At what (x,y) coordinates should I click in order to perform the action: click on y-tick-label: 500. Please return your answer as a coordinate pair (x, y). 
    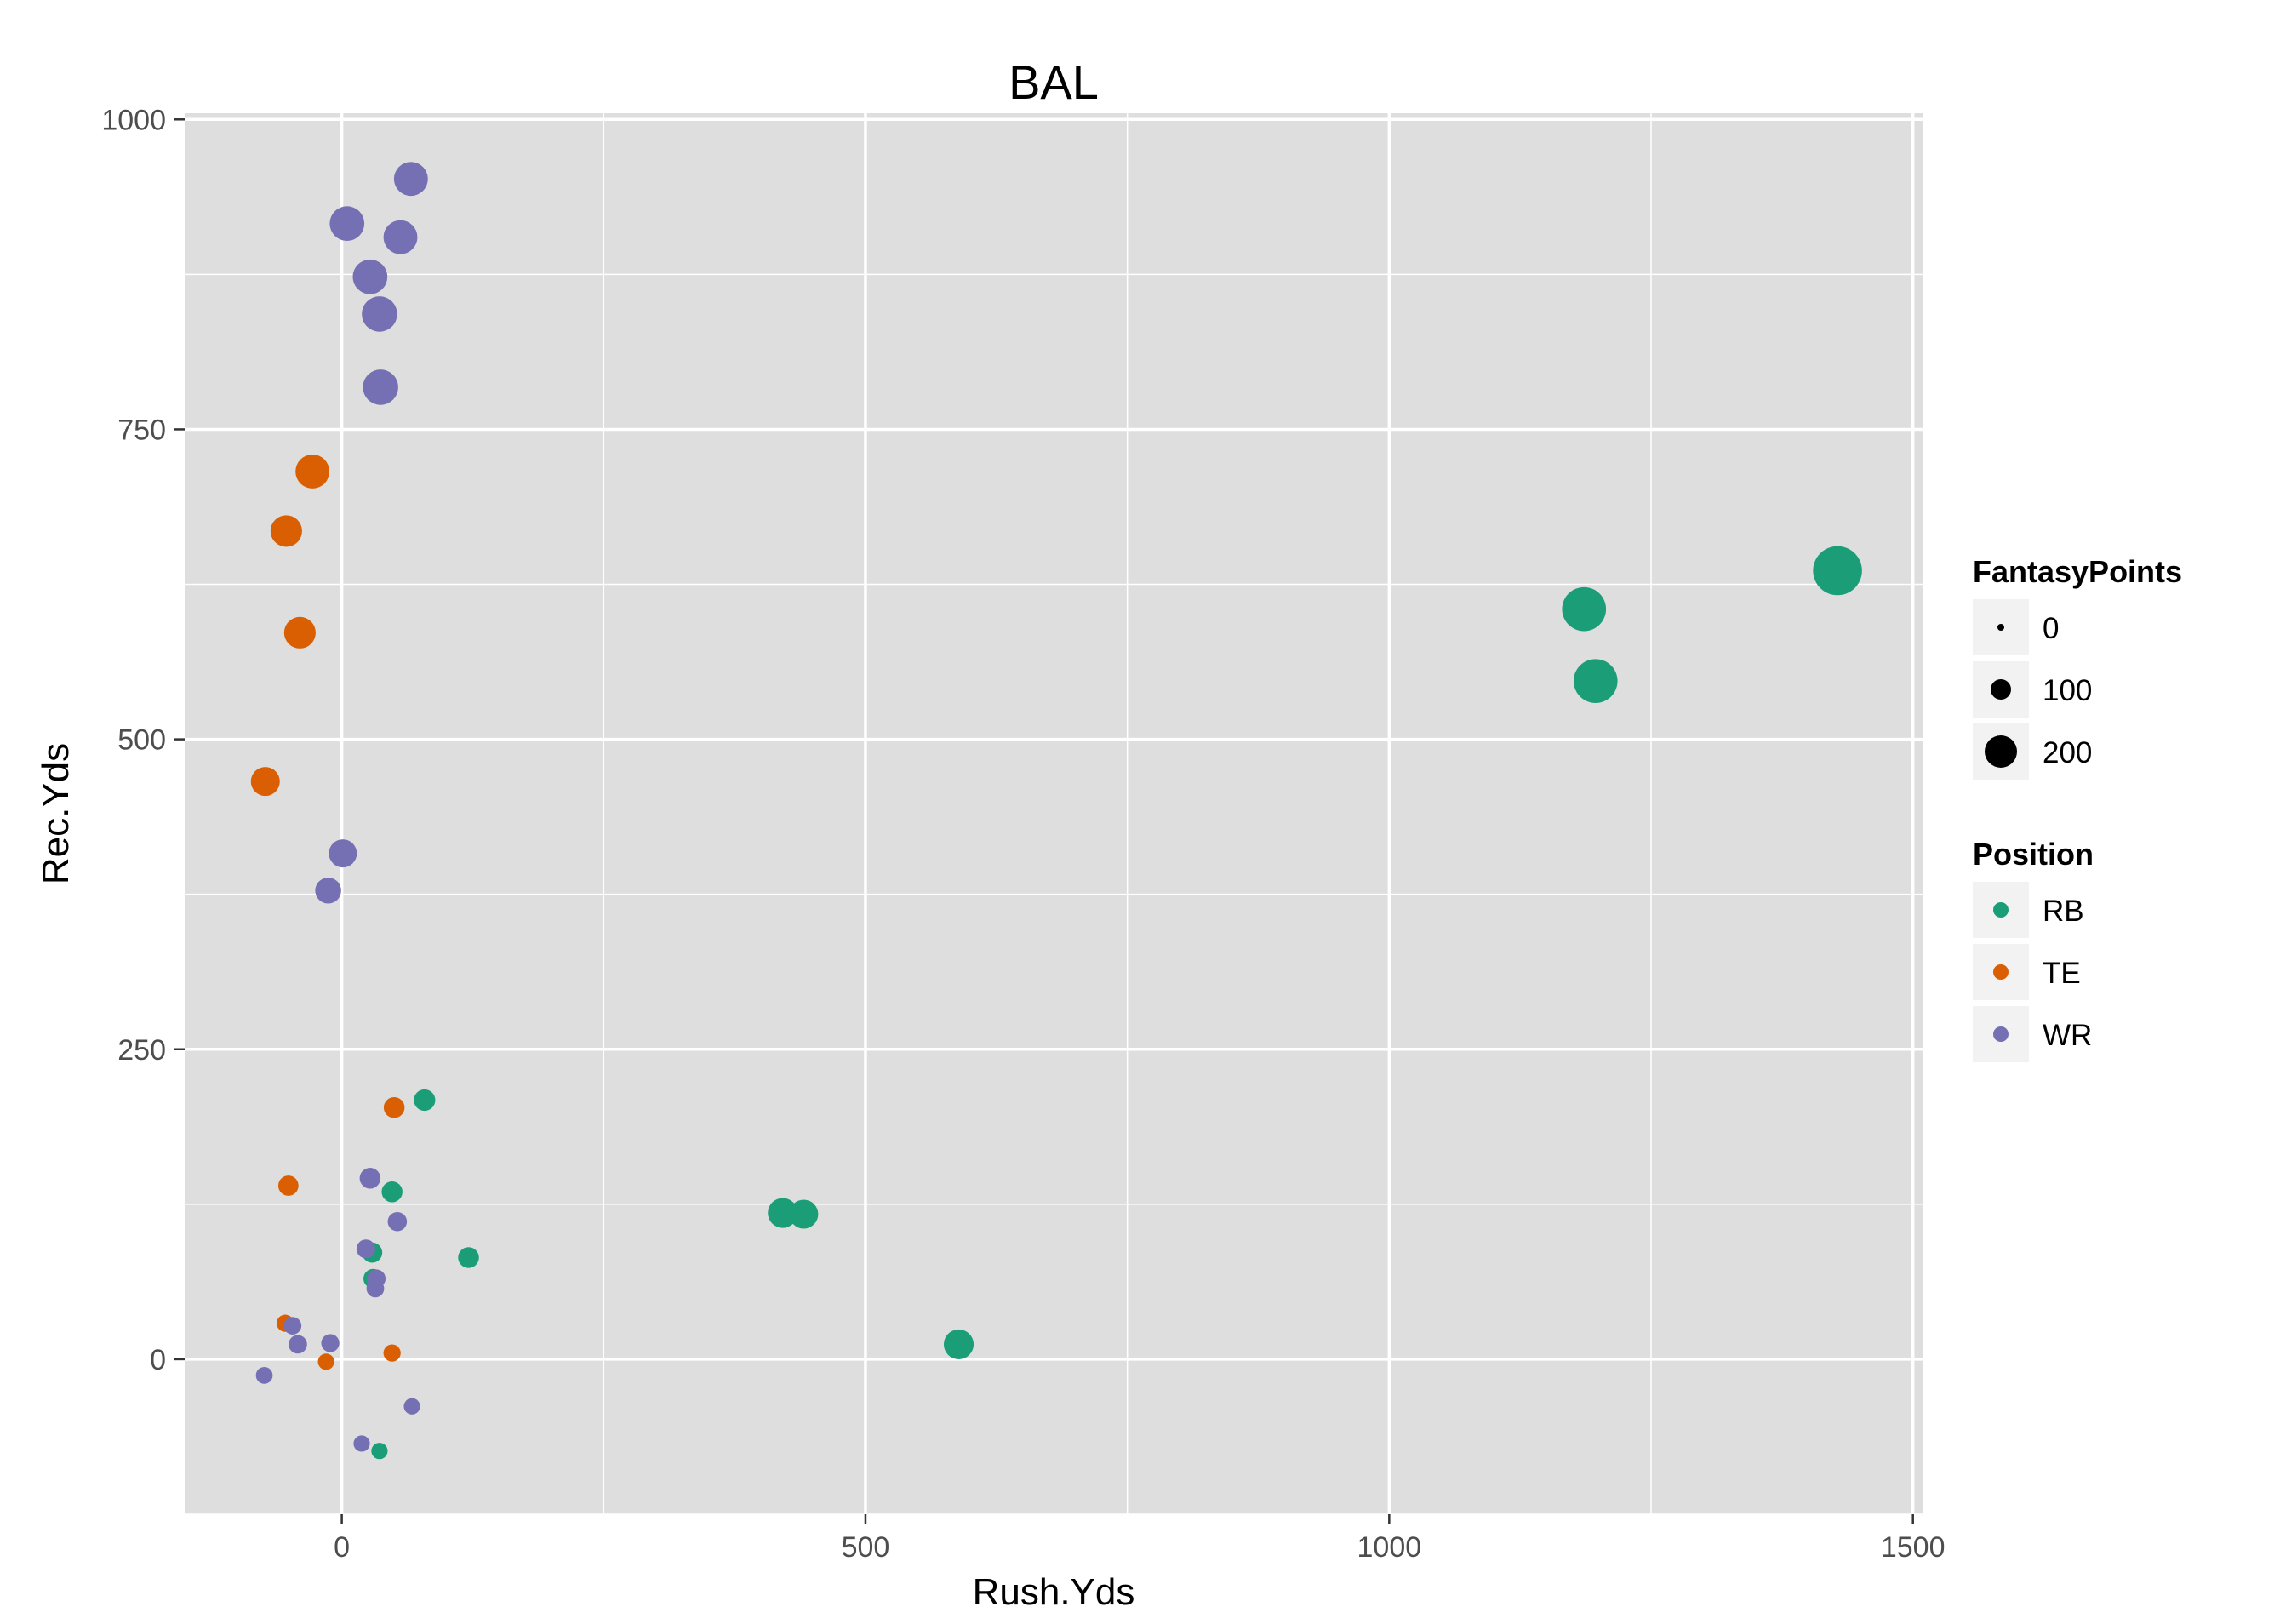
    Looking at the image, I should click on (142, 740).